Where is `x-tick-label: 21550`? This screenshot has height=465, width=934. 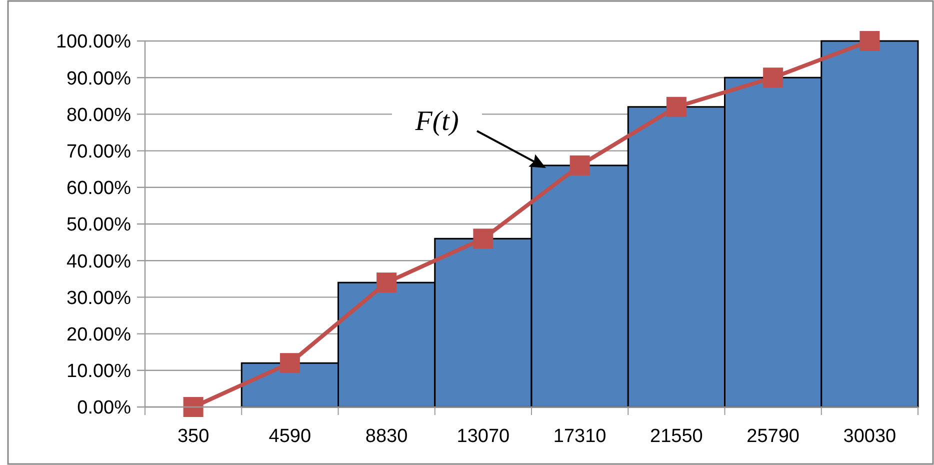 x-tick-label: 21550 is located at coordinates (676, 436).